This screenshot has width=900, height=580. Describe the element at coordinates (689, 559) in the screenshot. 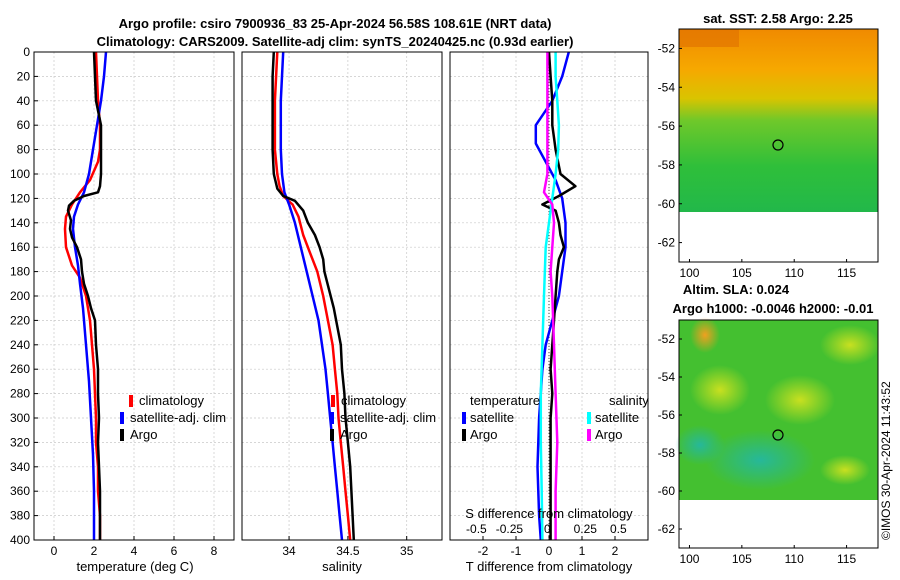

I see `map-x-tick-label: 100` at that location.